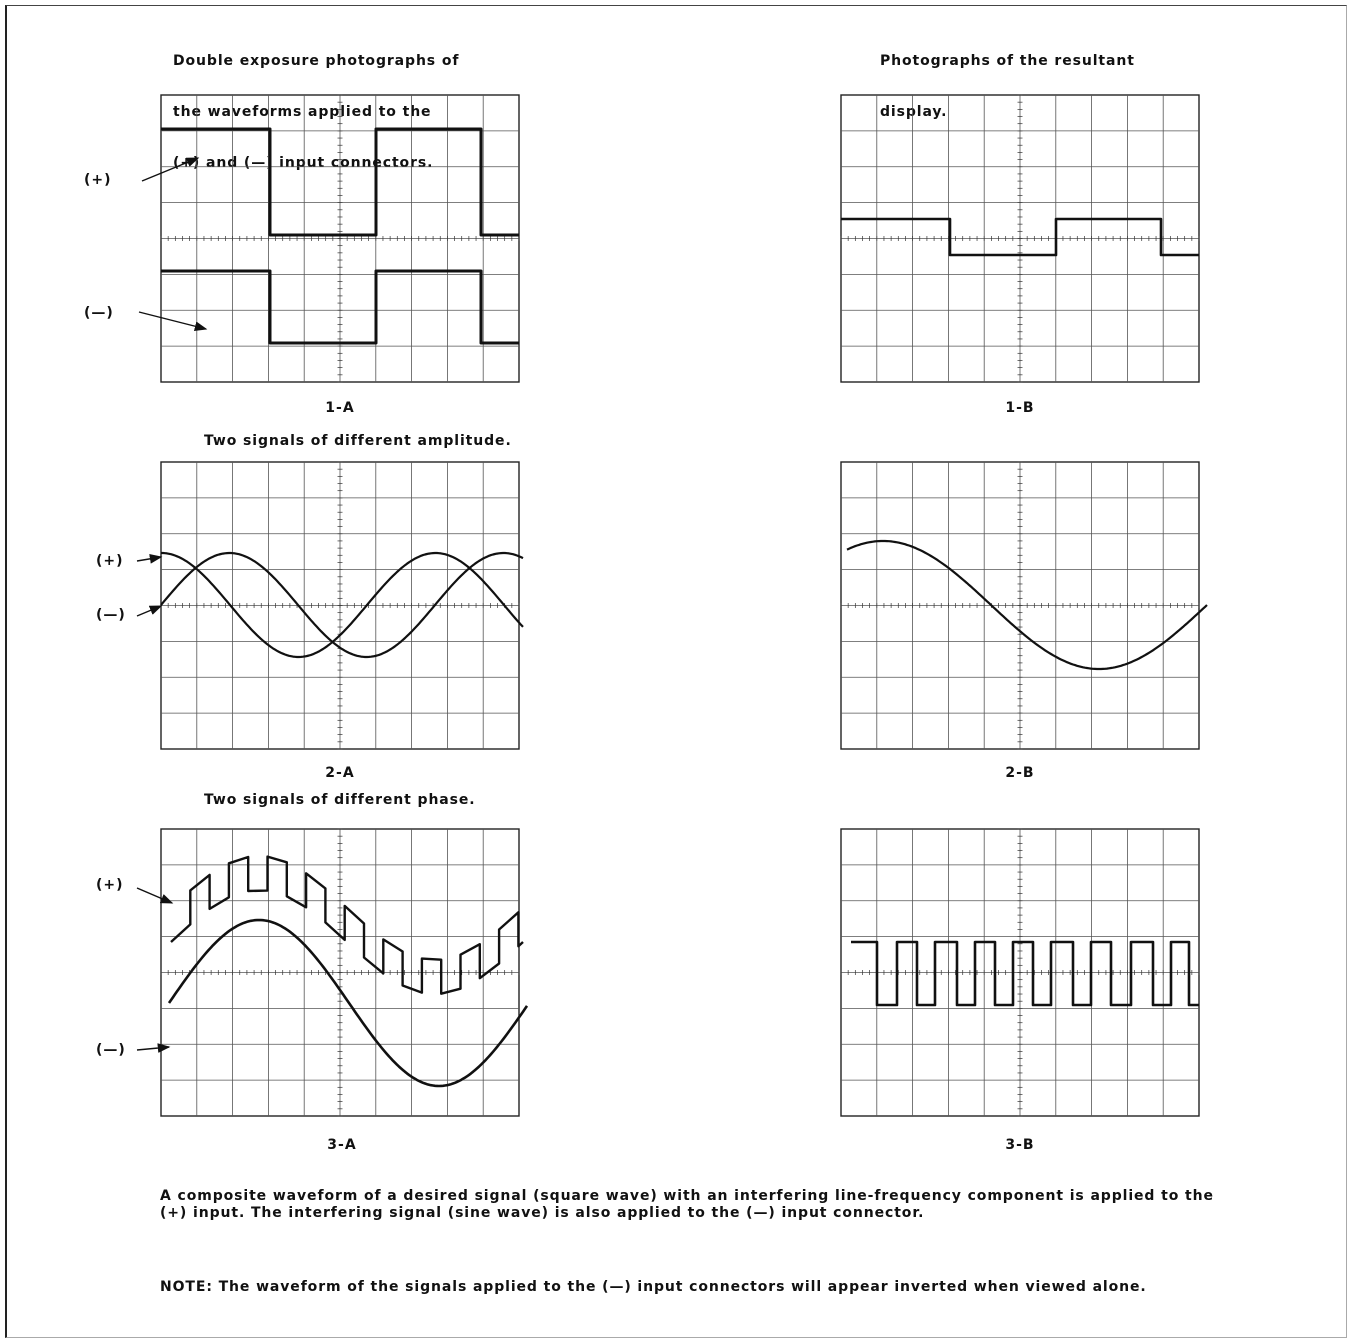 The width and height of the screenshot is (1356, 1343). What do you see at coordinates (340, 773) in the screenshot?
I see `caption-2a: 2-A` at bounding box center [340, 773].